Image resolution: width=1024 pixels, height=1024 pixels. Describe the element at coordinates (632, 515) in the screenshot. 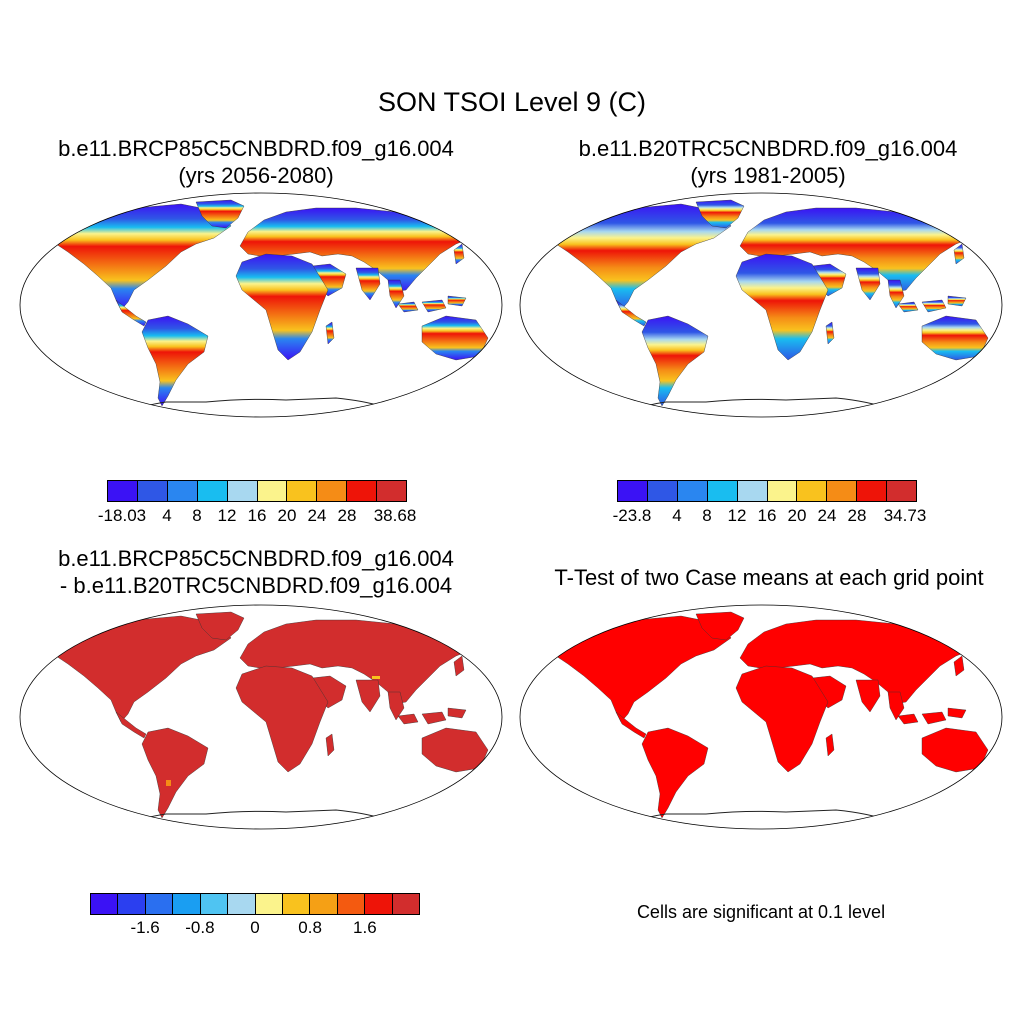

I see `colorbar-tick-label: -23.8` at that location.